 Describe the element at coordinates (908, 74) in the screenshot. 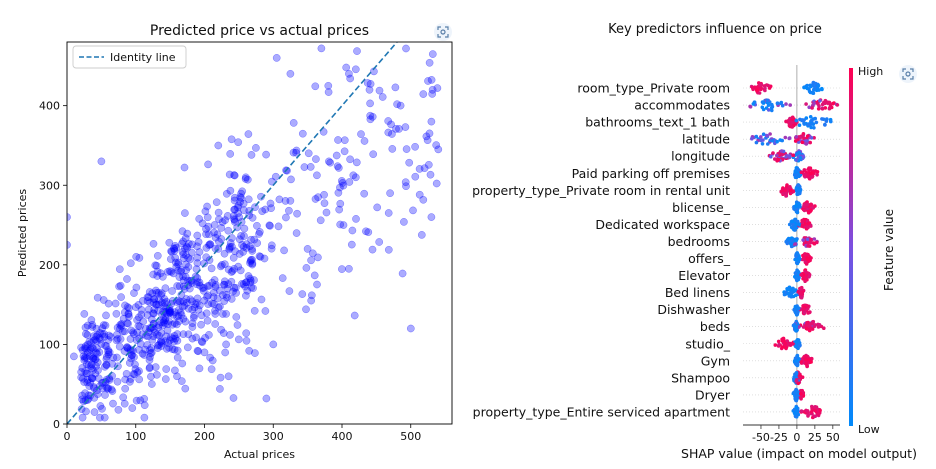

I see `expand-right-chart-button` at that location.